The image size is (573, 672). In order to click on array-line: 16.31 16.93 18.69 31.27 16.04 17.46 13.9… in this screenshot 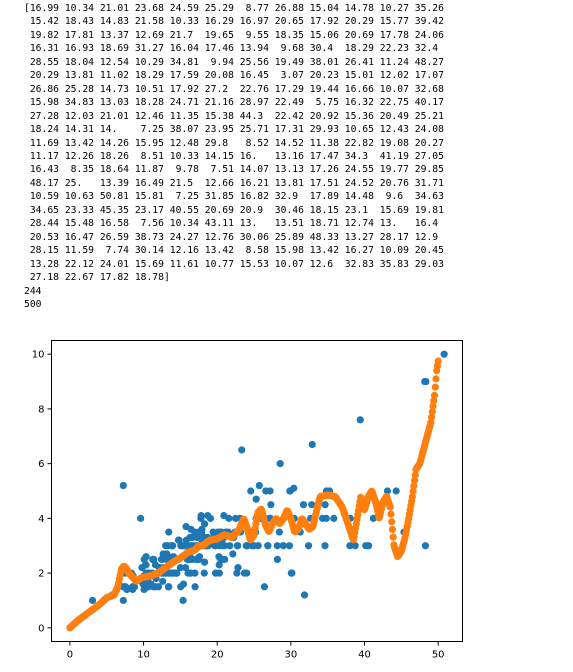, I will do `click(231, 49)`.